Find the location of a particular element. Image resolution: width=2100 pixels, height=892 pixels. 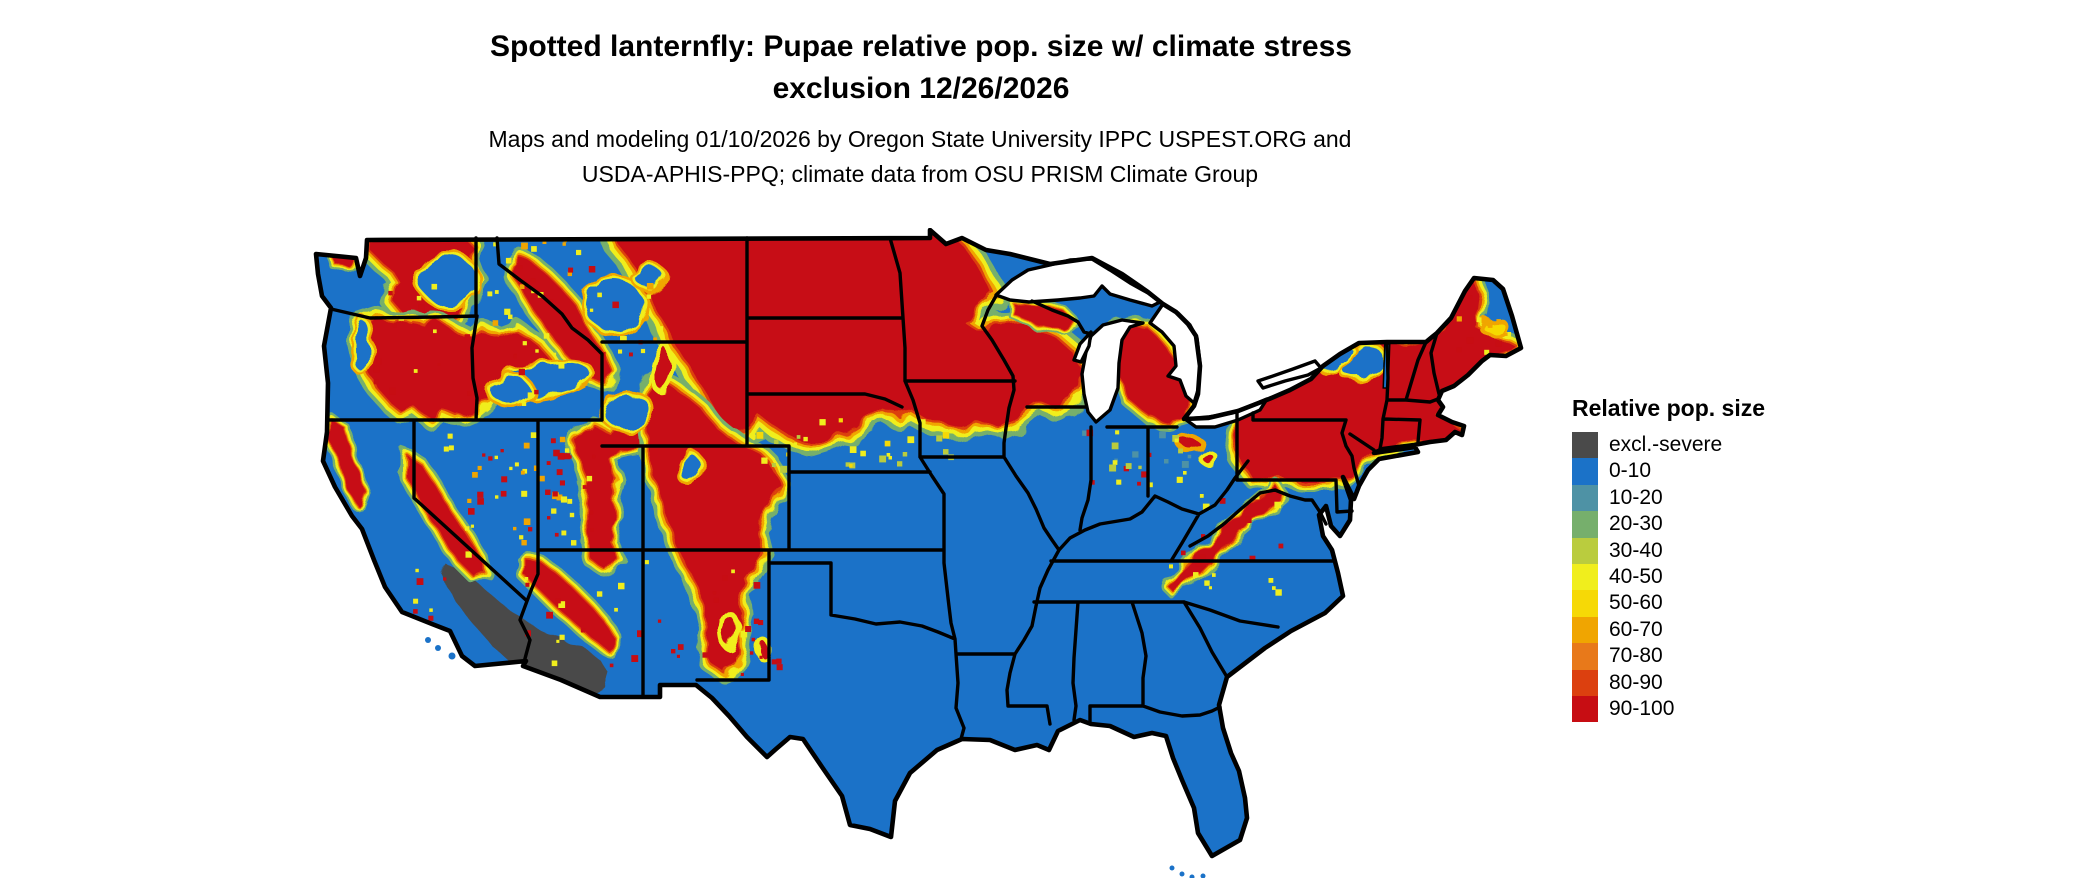

legend-item: 50-60 is located at coordinates (1668, 603).